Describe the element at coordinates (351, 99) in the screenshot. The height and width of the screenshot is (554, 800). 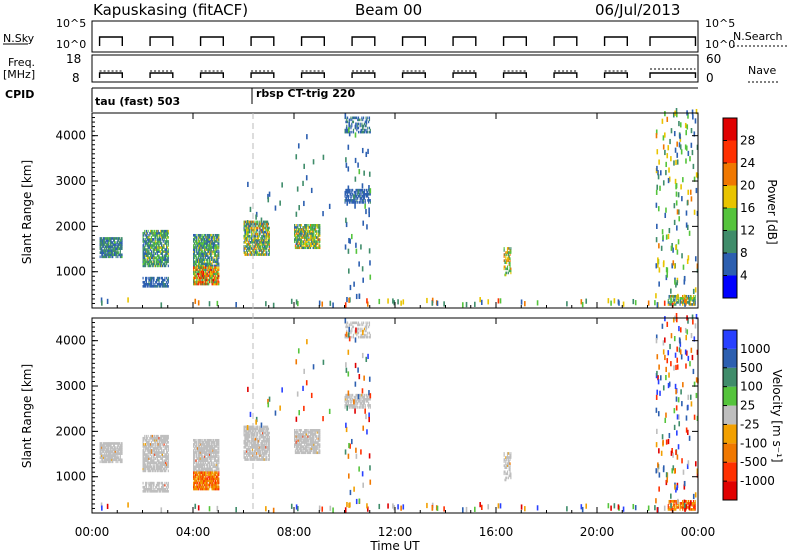
I see `cpid-strip: CPID tau (fast) 503 rbsp CT-trig 220` at that location.